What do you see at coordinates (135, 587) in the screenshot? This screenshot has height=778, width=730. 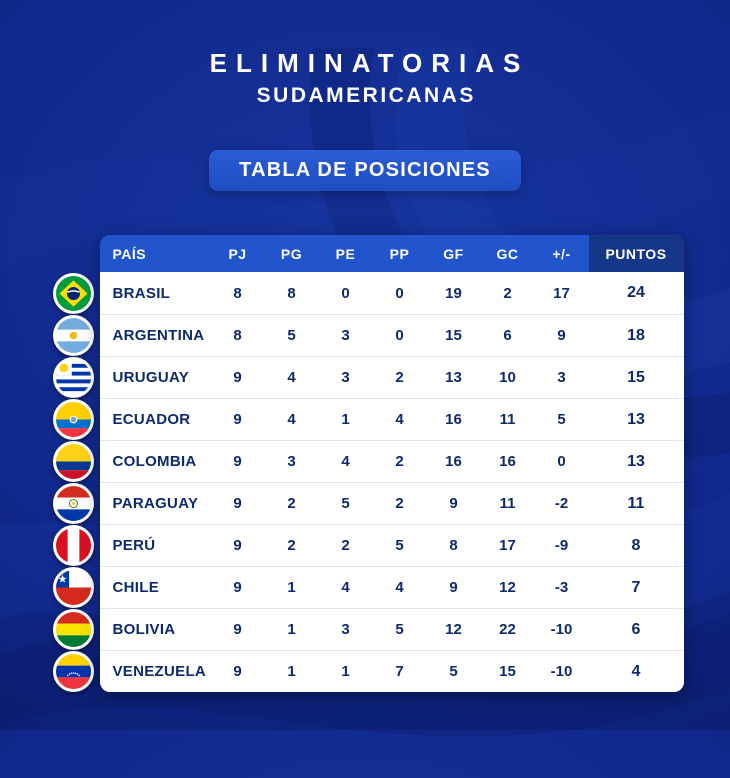 I see `country-name: CHILE` at bounding box center [135, 587].